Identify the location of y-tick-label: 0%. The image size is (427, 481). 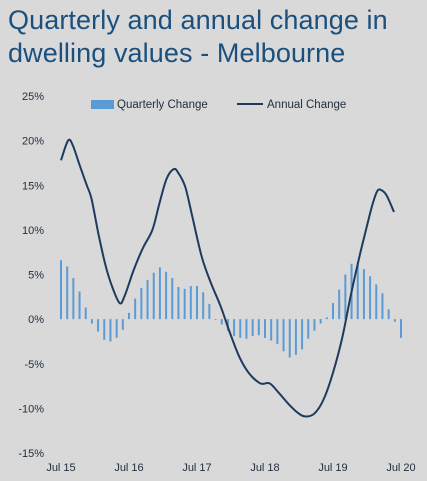
(36, 320).